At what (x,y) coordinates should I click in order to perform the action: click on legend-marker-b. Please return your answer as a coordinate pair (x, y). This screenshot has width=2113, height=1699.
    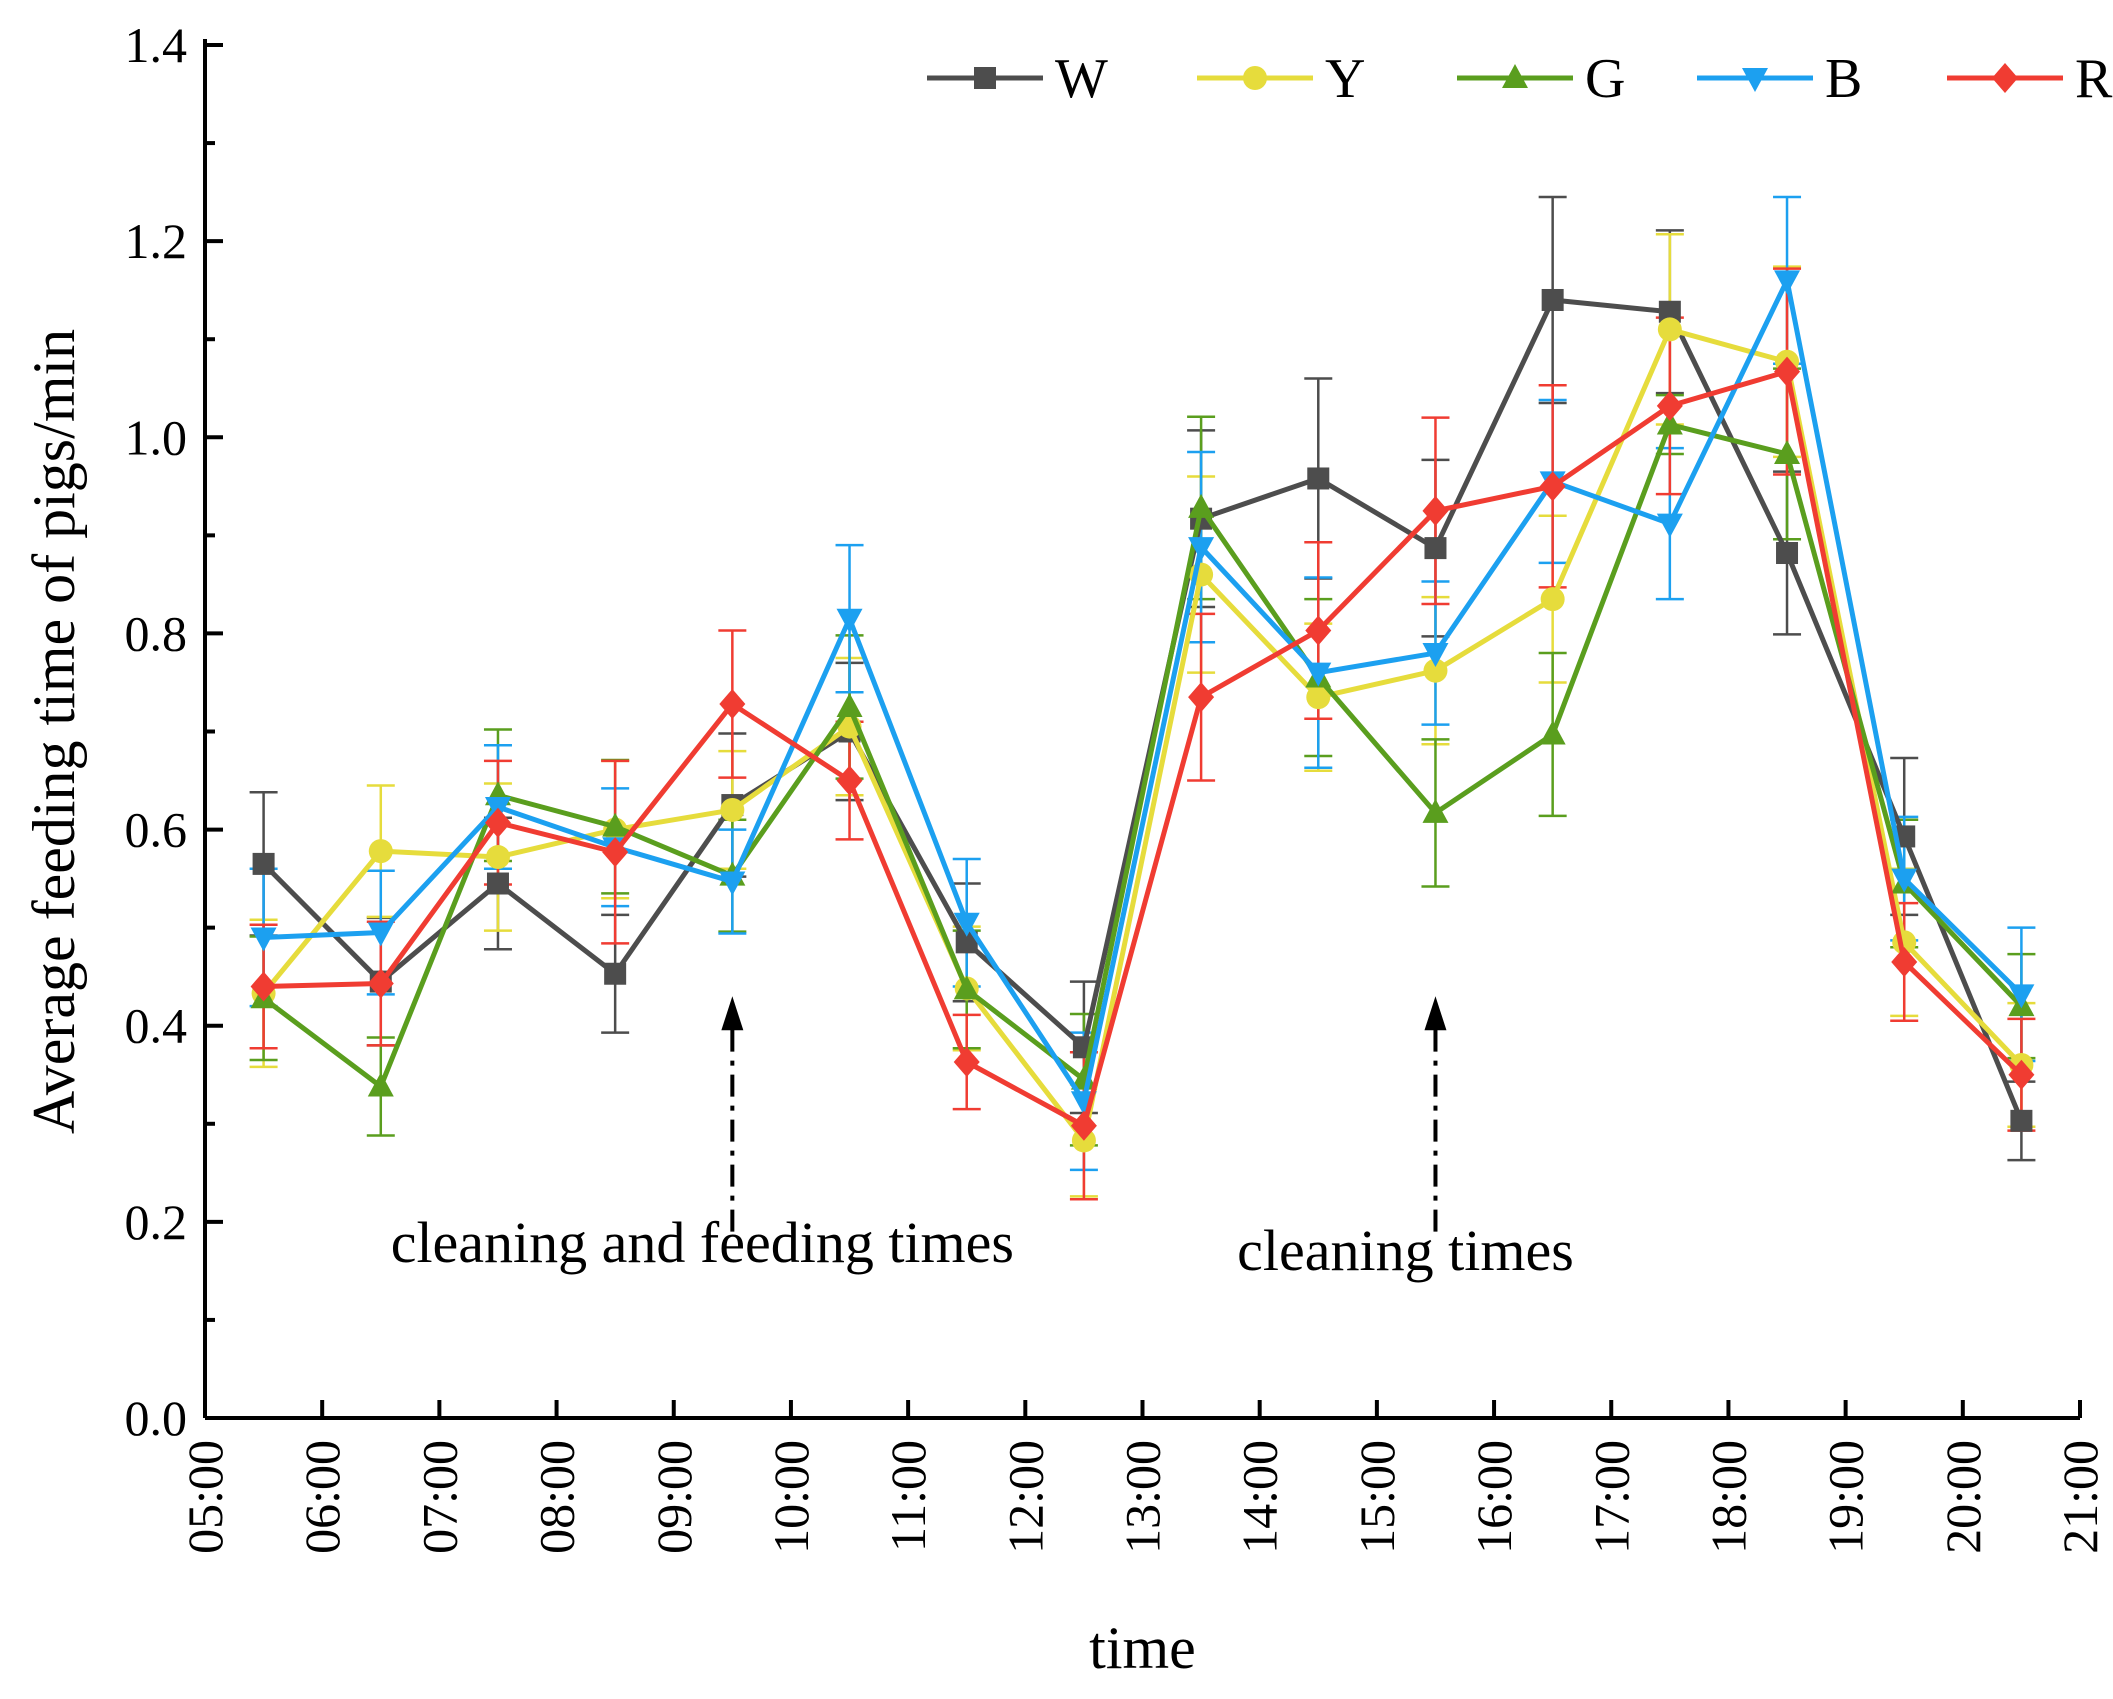
    Looking at the image, I should click on (1755, 80).